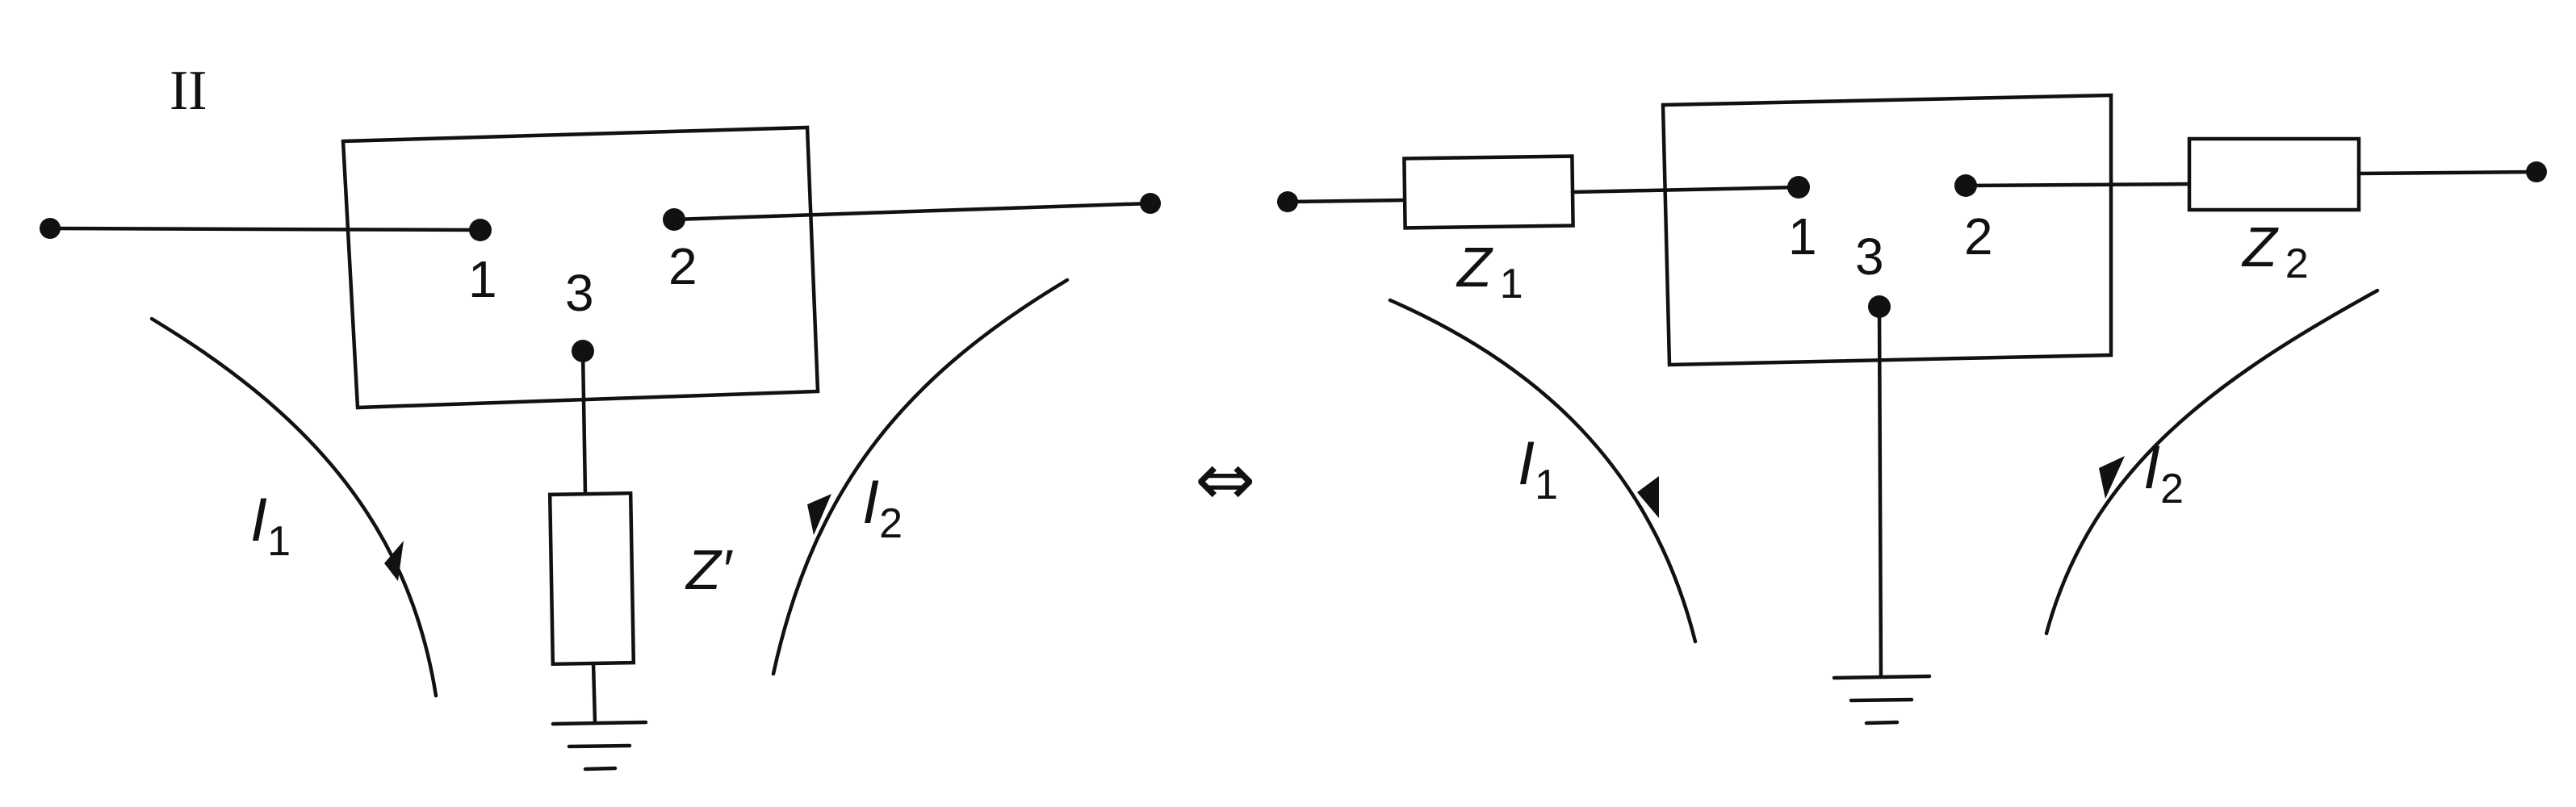 This screenshot has height=807, width=2576. Describe the element at coordinates (1225, 480) in the screenshot. I see `equivalence-symbol: ⇔` at that location.